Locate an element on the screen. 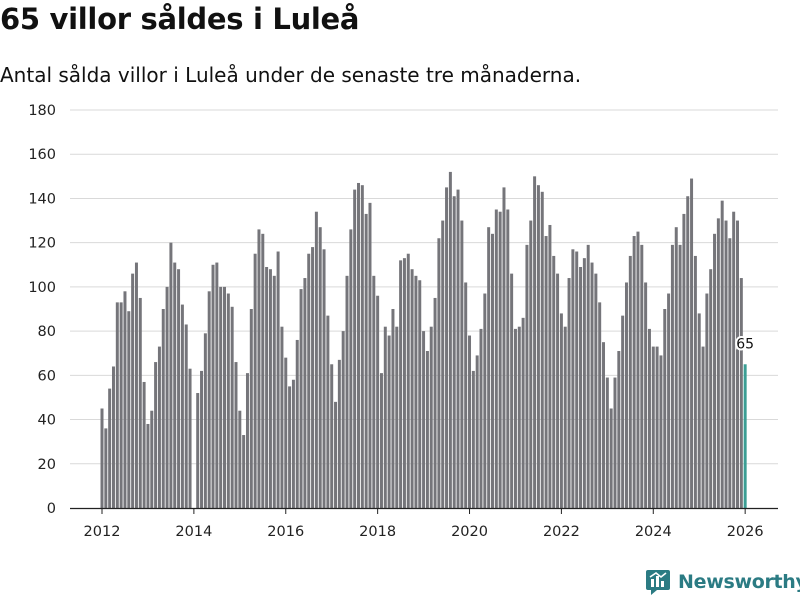 The image size is (800, 600). annotations: 65 is located at coordinates (745, 344).